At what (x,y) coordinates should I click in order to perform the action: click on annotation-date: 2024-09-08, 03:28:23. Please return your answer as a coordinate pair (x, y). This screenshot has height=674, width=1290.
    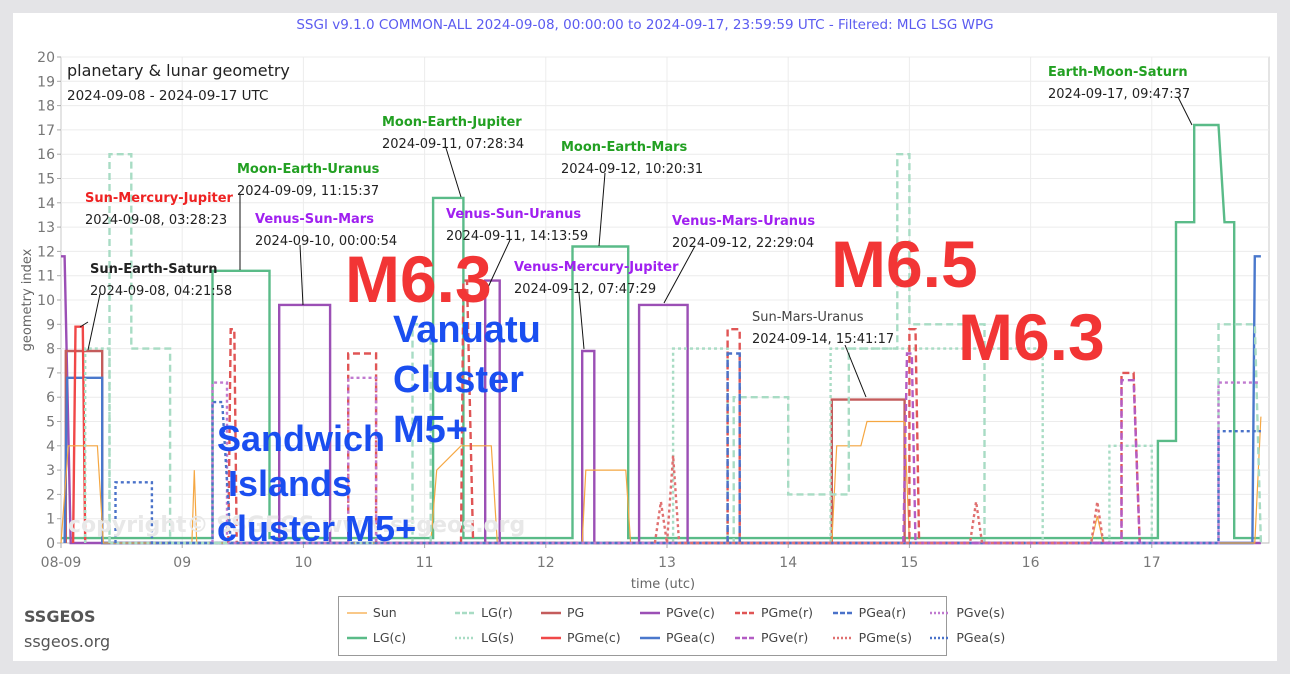
    Looking at the image, I should click on (156, 220).